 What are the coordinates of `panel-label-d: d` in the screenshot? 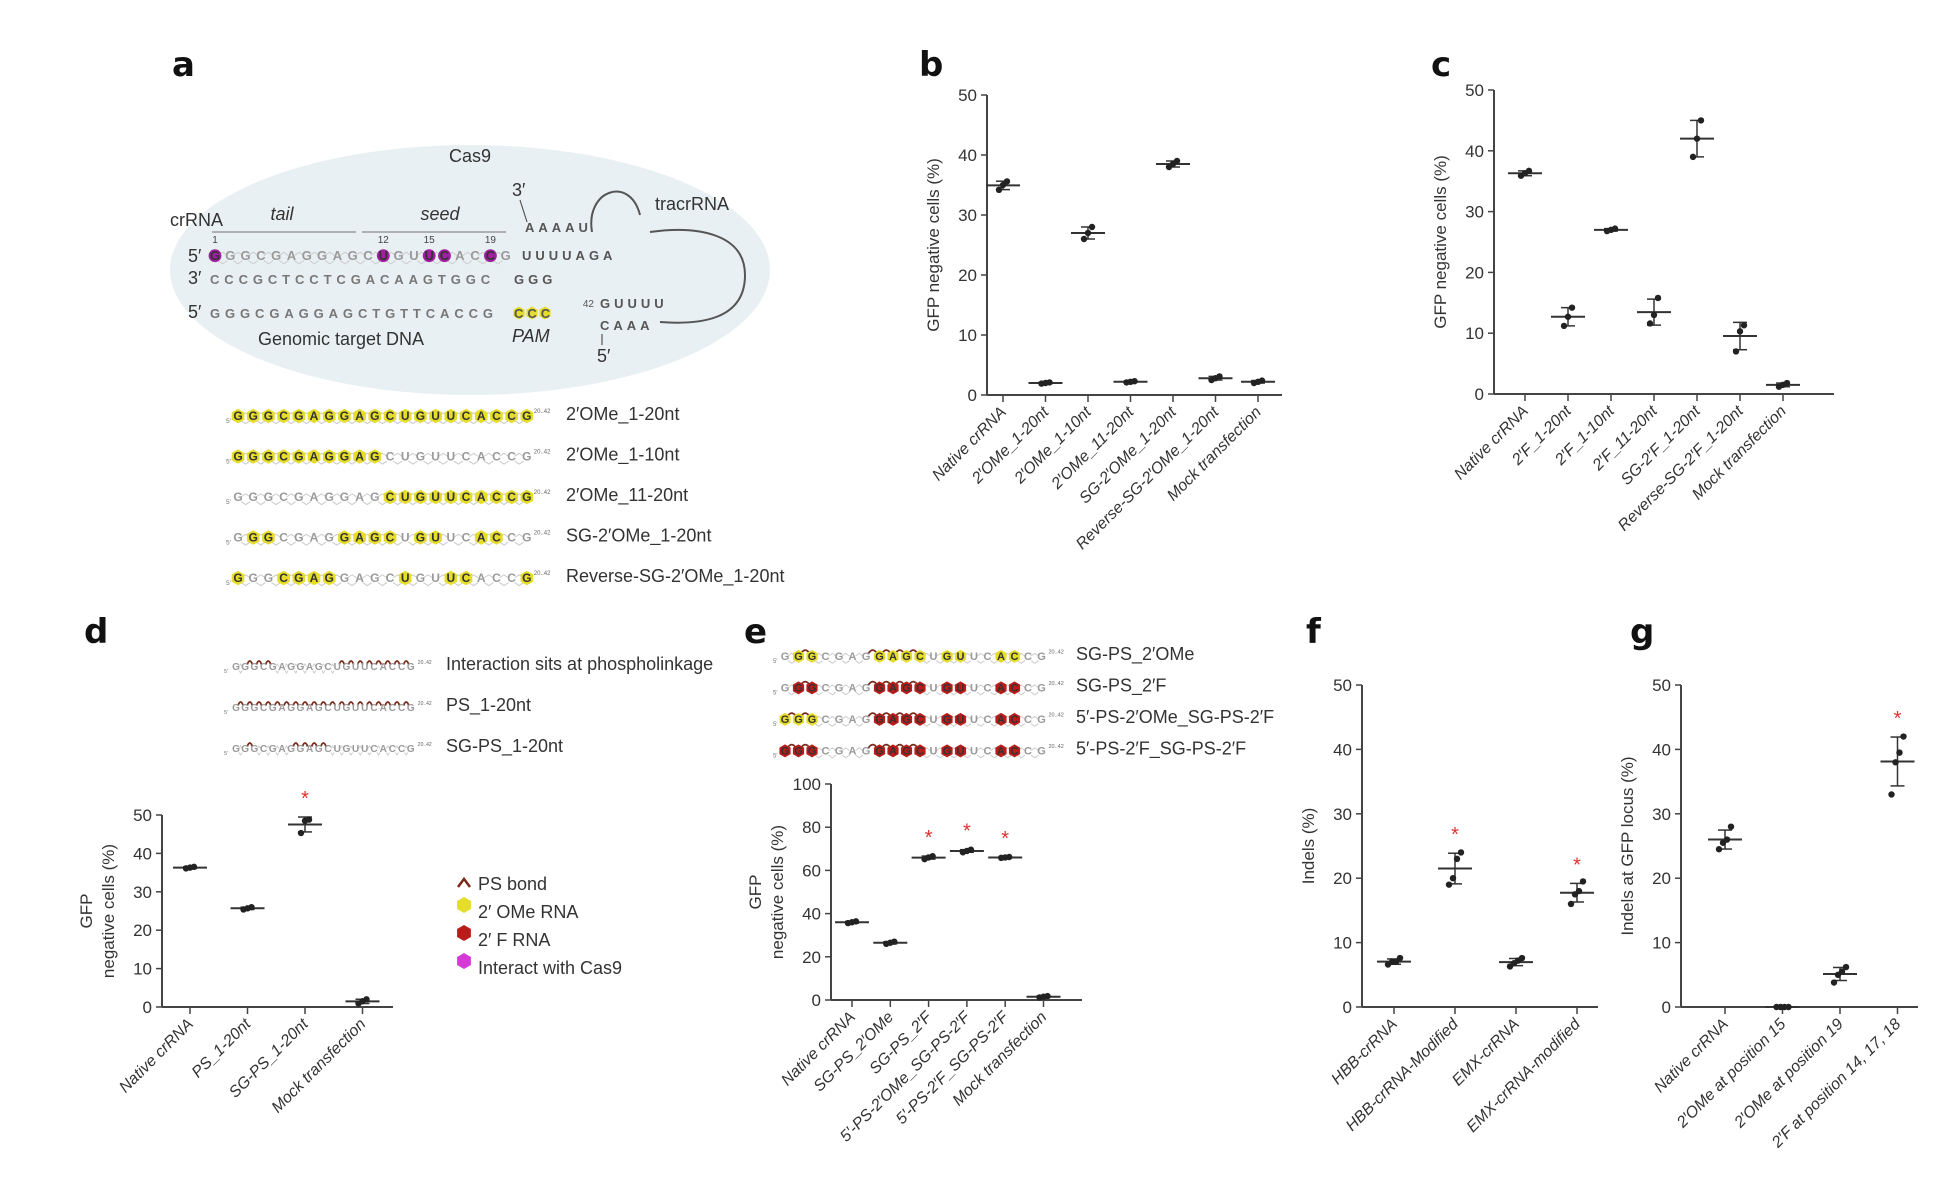 It's located at (96, 632).